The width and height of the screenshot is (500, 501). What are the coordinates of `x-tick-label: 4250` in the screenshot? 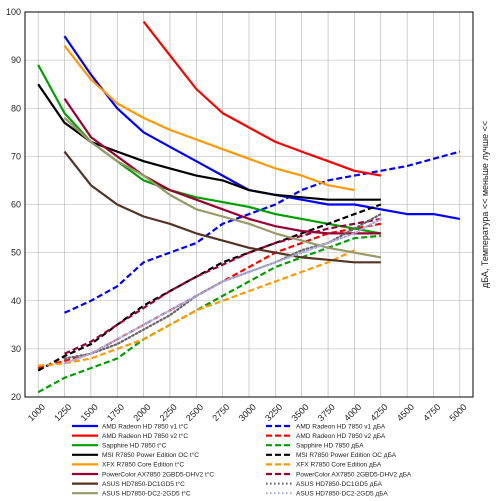 It's located at (378, 412).